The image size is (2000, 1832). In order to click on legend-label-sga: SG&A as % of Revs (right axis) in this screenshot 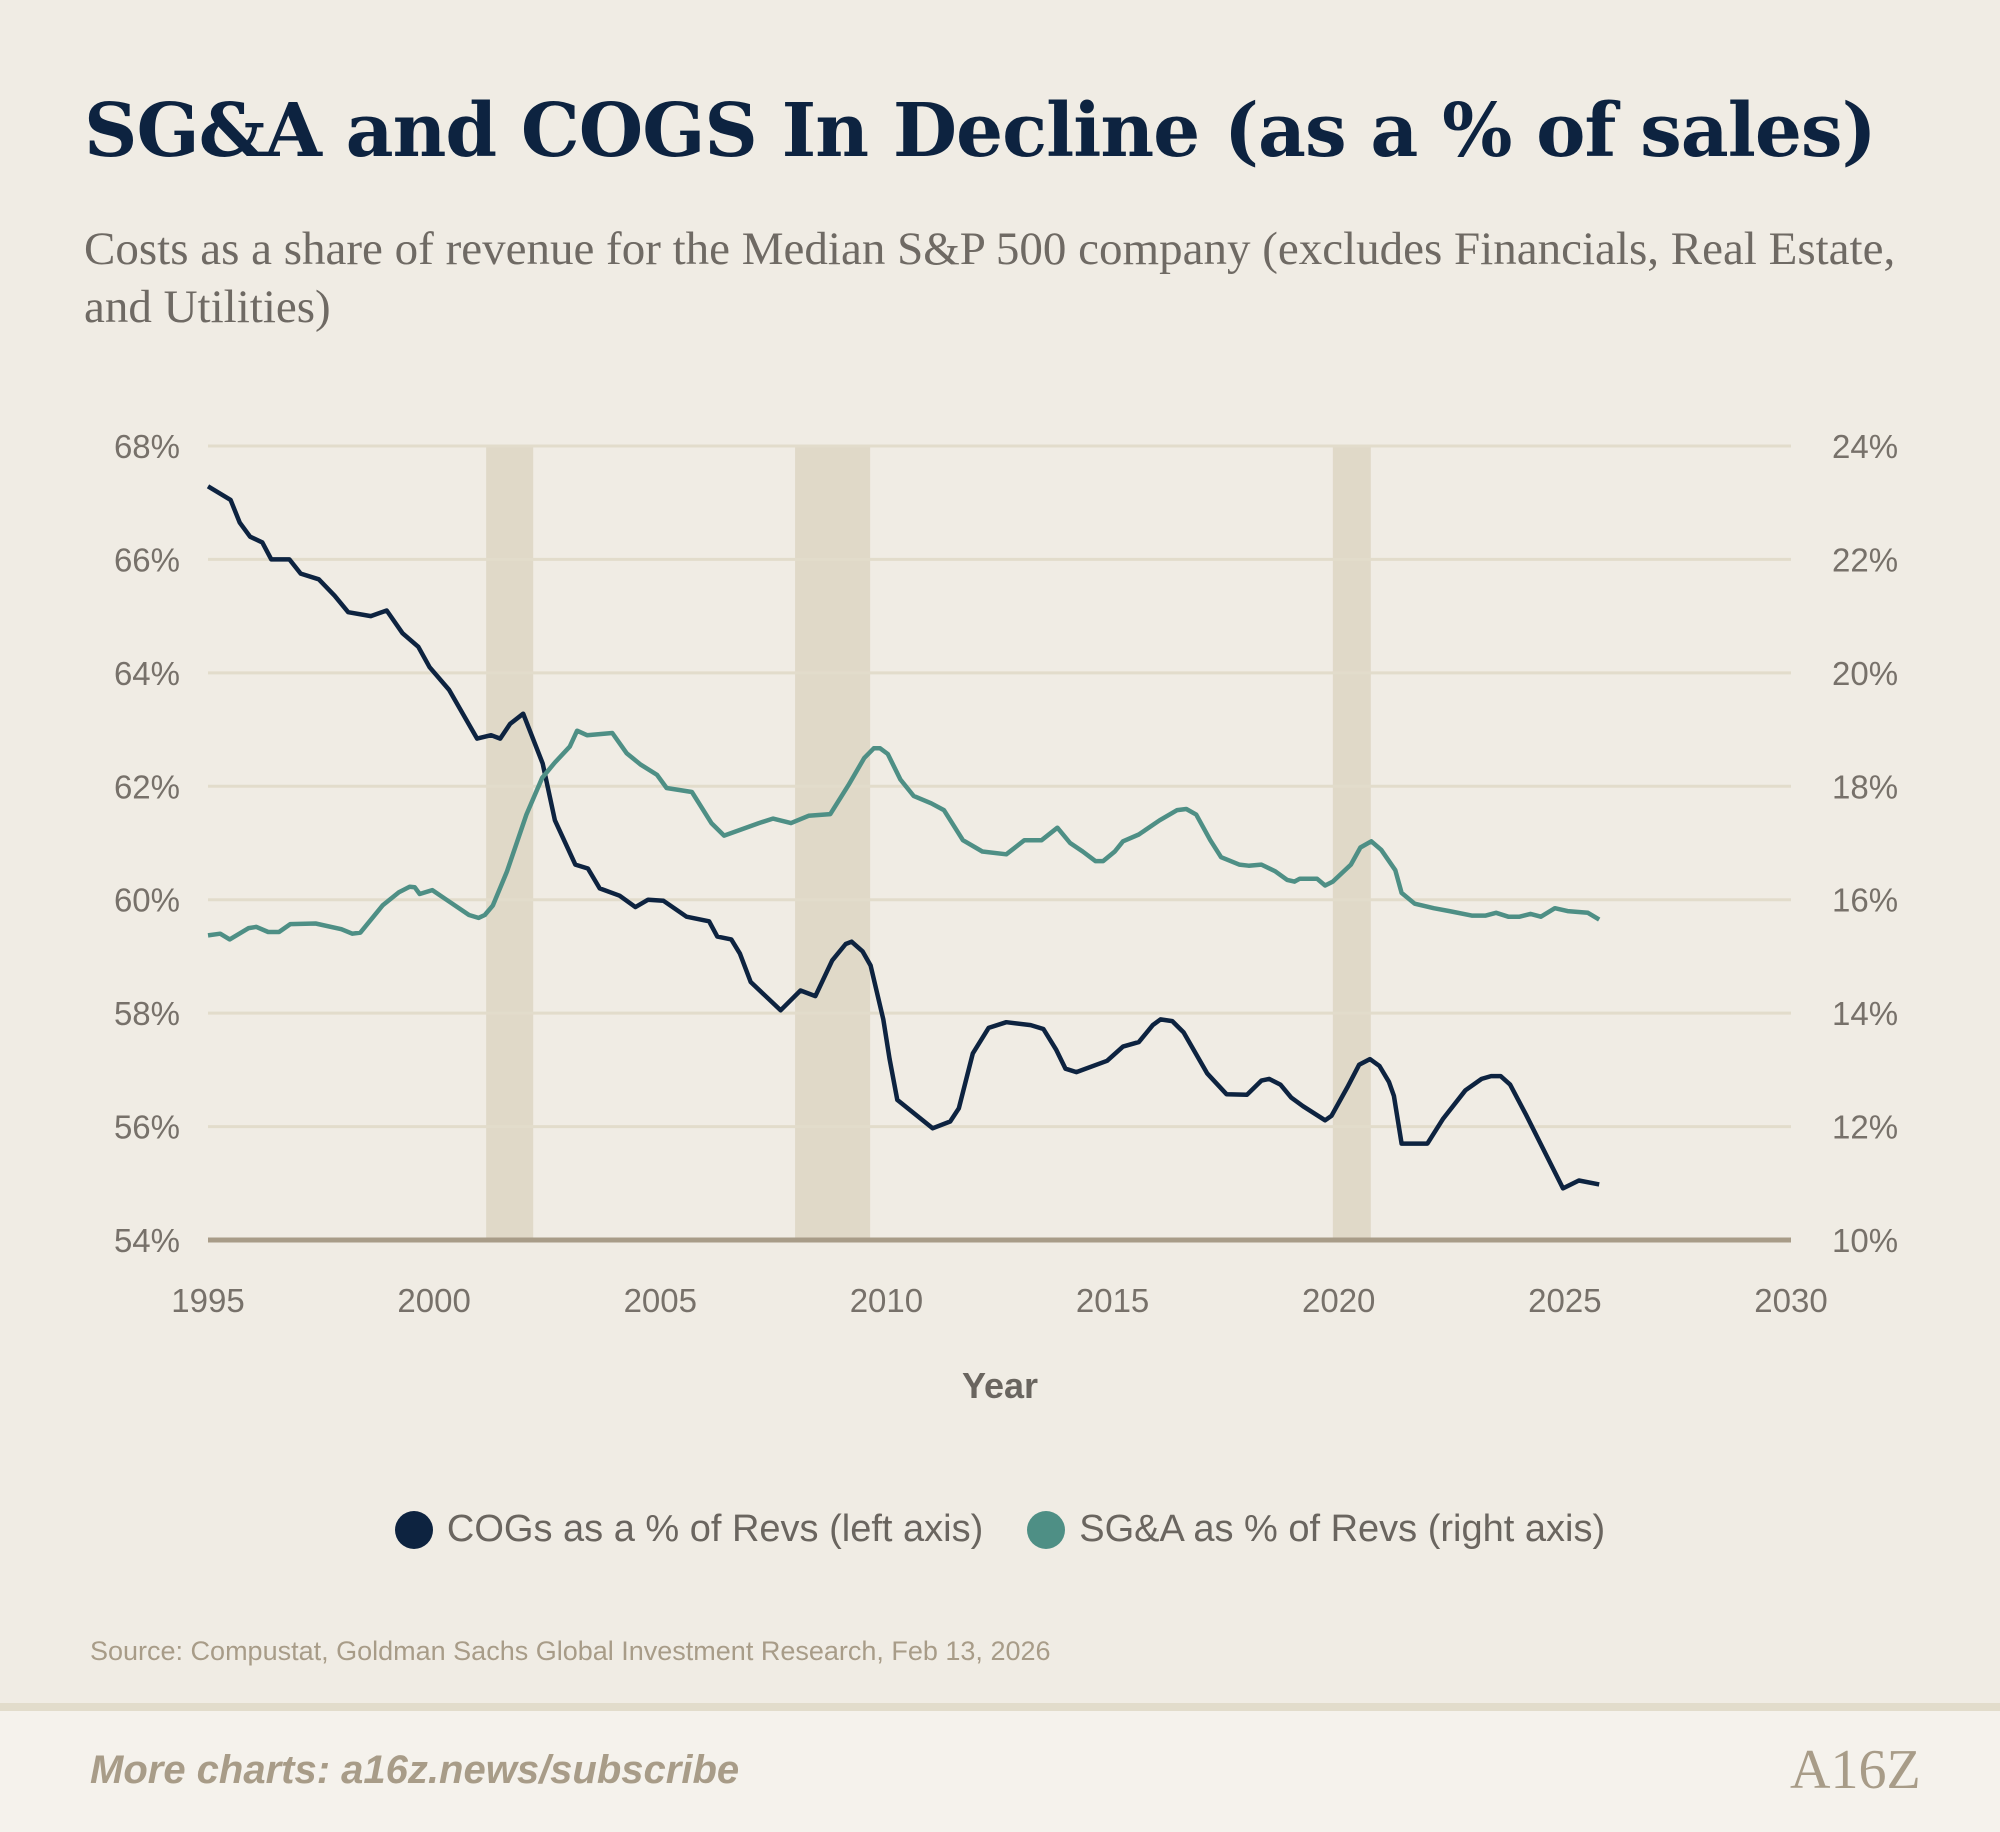, I will do `click(1342, 1529)`.